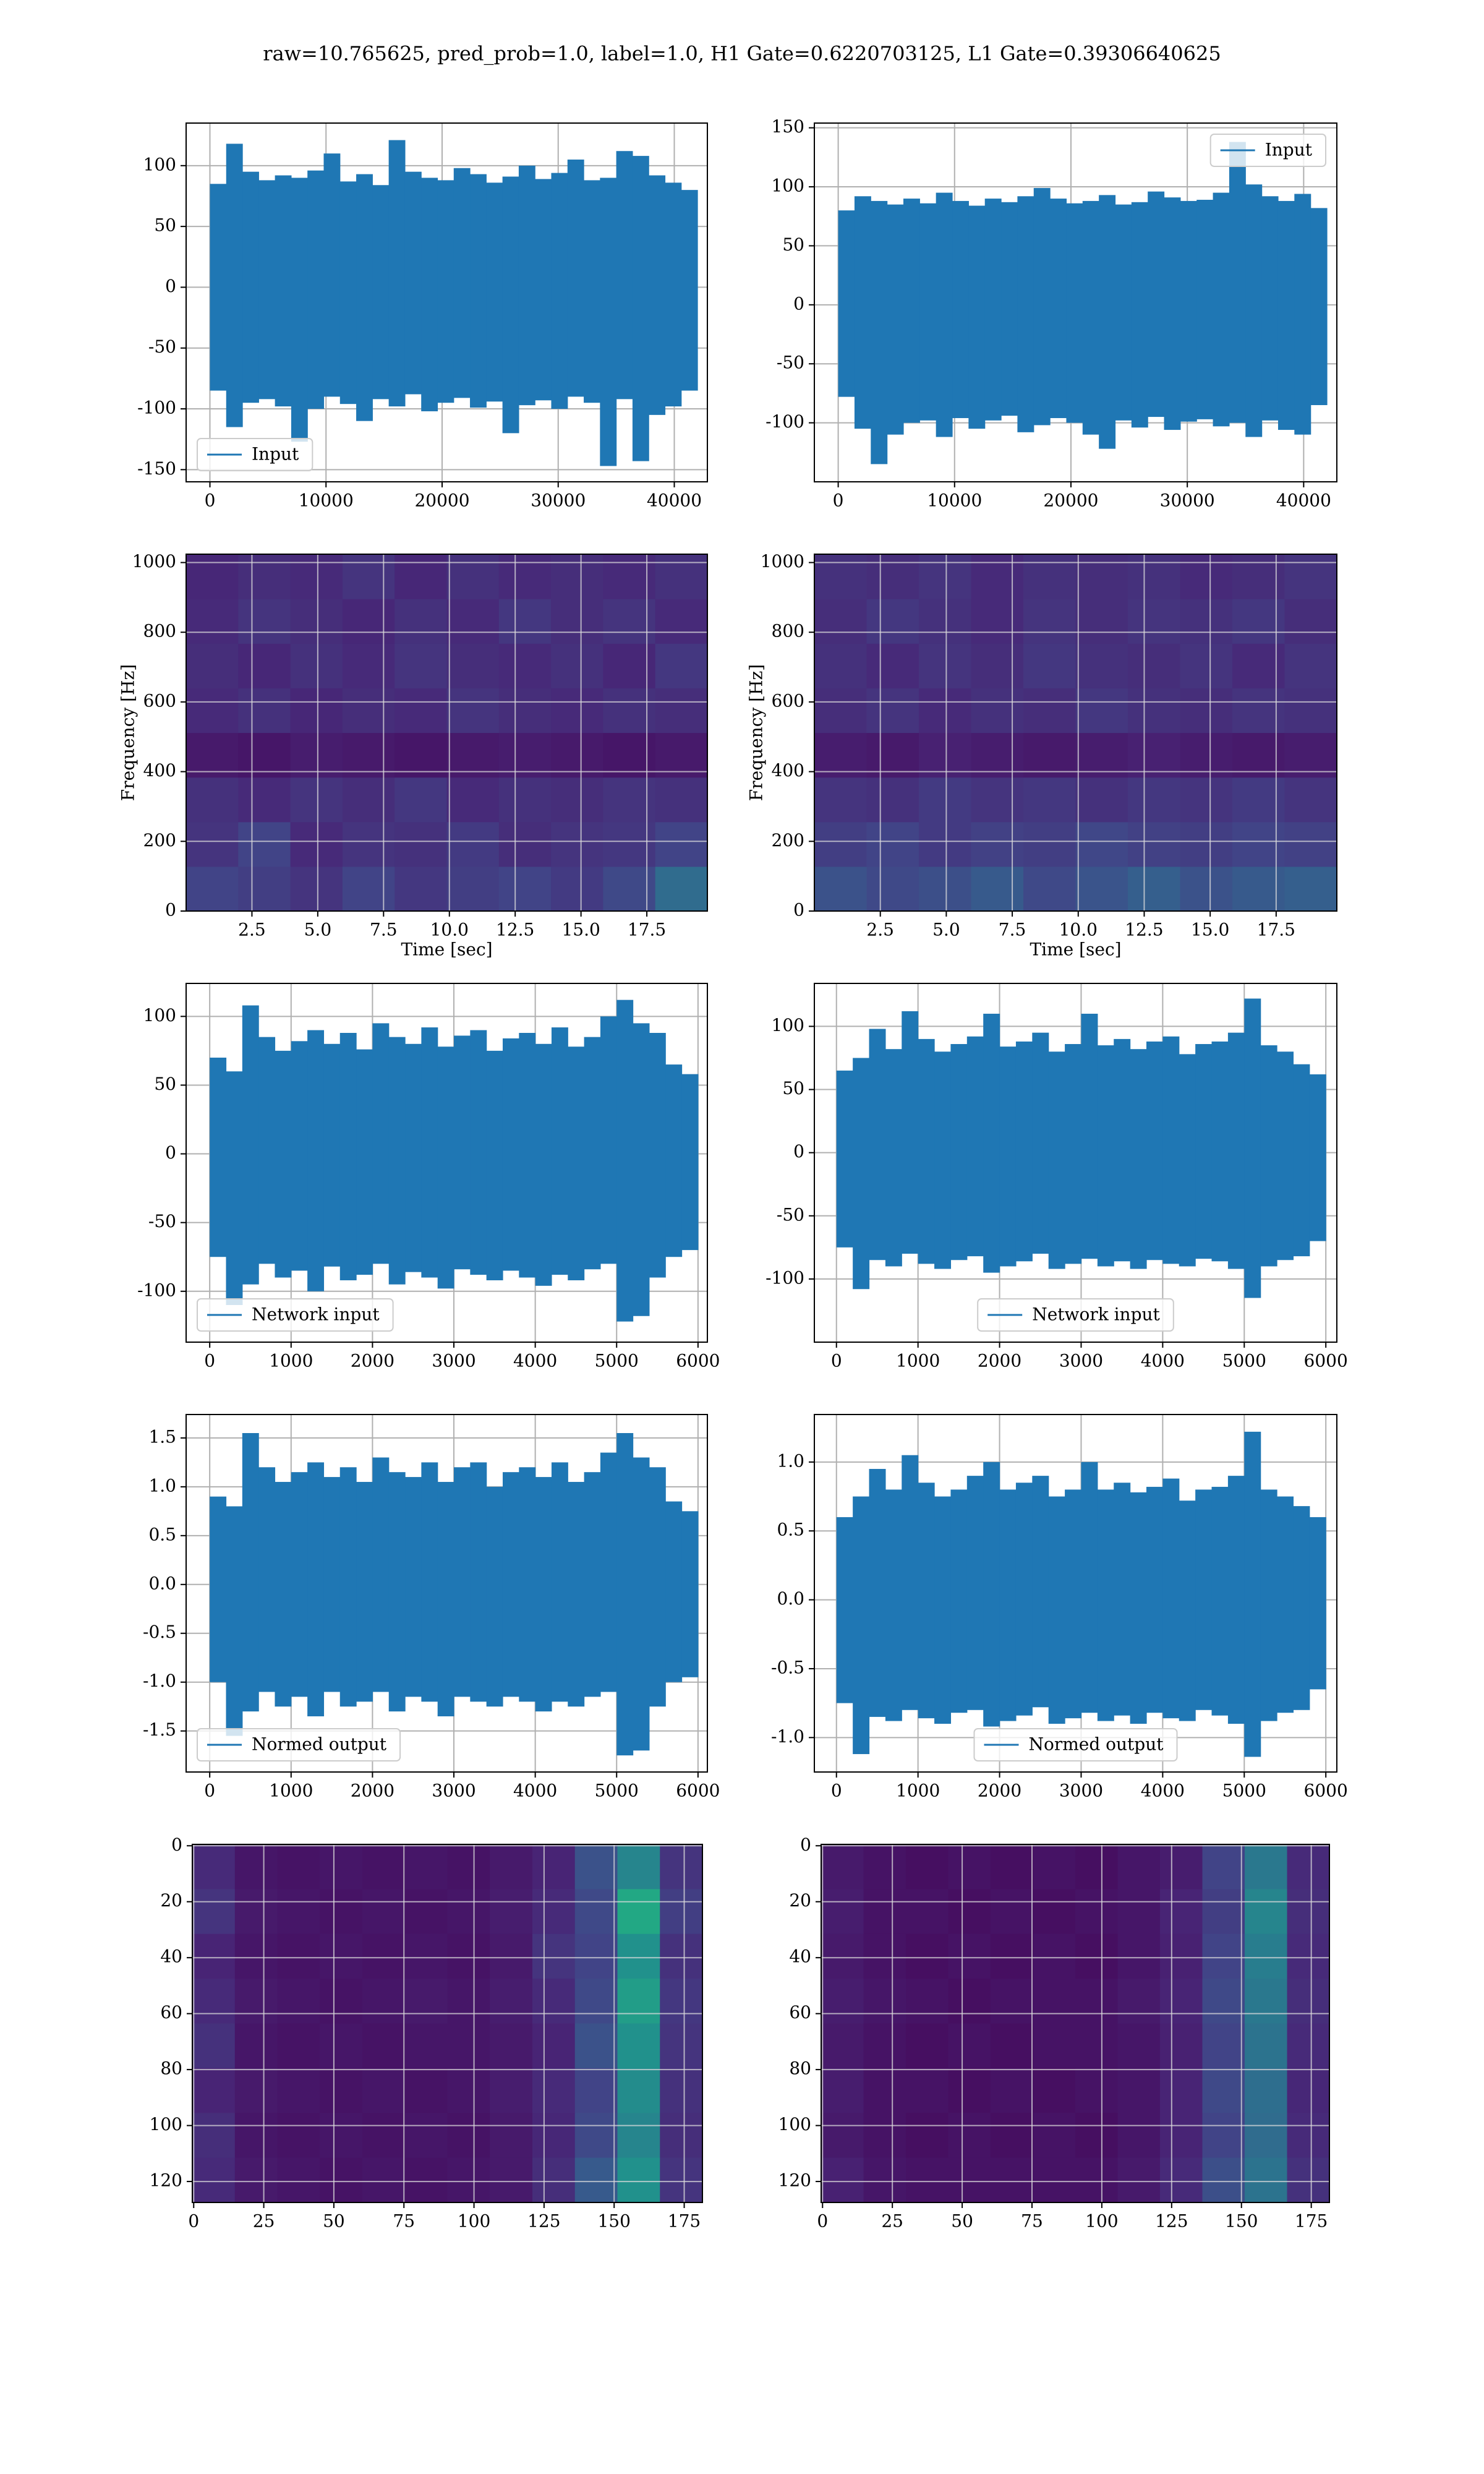  What do you see at coordinates (782, 561) in the screenshot?
I see `y-tick-label: 1000` at bounding box center [782, 561].